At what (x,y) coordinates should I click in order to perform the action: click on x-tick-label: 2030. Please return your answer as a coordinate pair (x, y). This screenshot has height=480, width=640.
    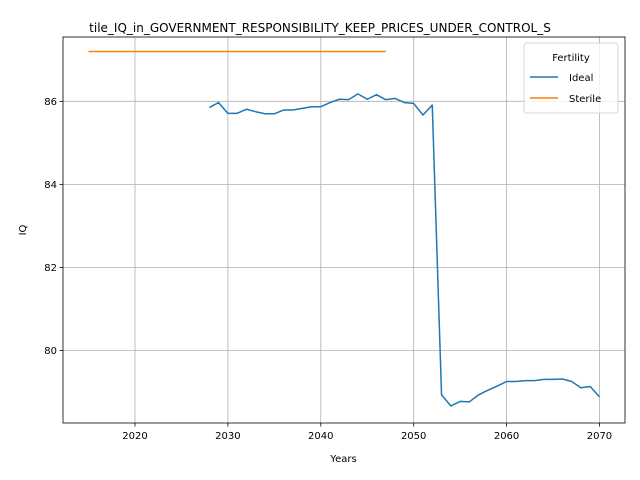
    Looking at the image, I should click on (227, 436).